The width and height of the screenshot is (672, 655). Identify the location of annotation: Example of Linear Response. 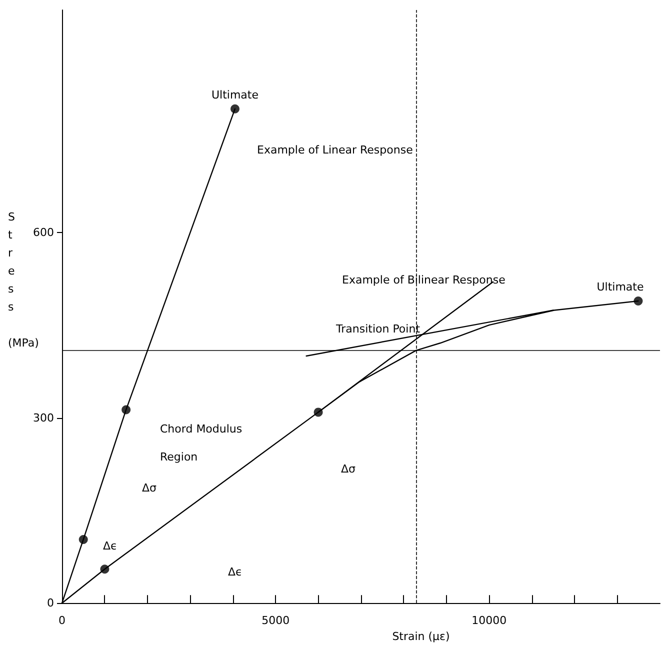
(335, 150).